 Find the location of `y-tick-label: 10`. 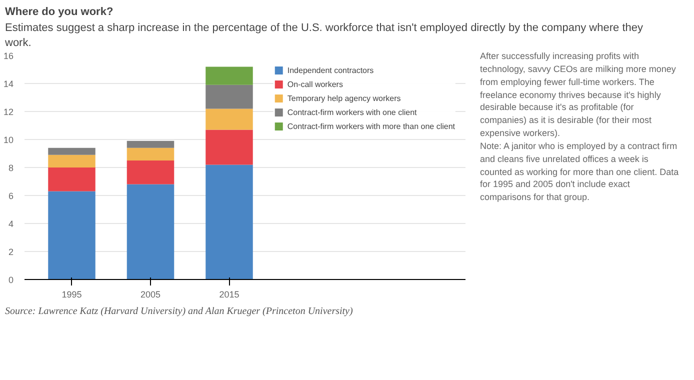

y-tick-label: 10 is located at coordinates (8, 140).